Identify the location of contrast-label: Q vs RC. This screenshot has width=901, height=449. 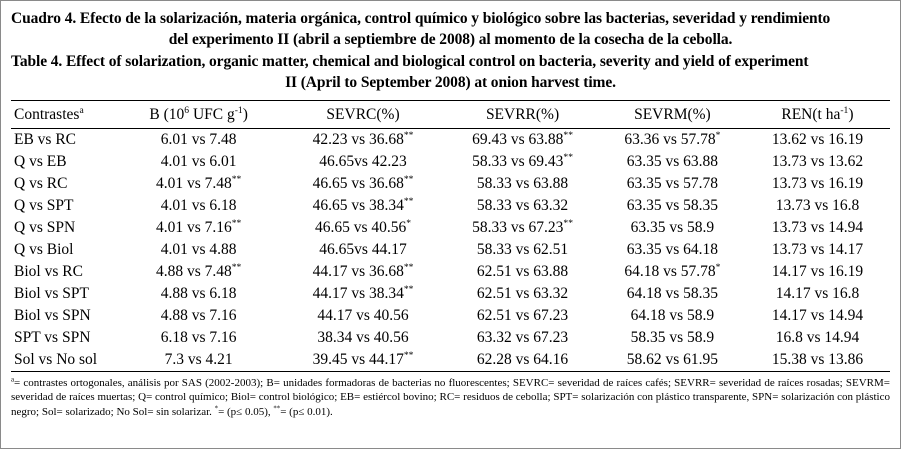
(41, 183).